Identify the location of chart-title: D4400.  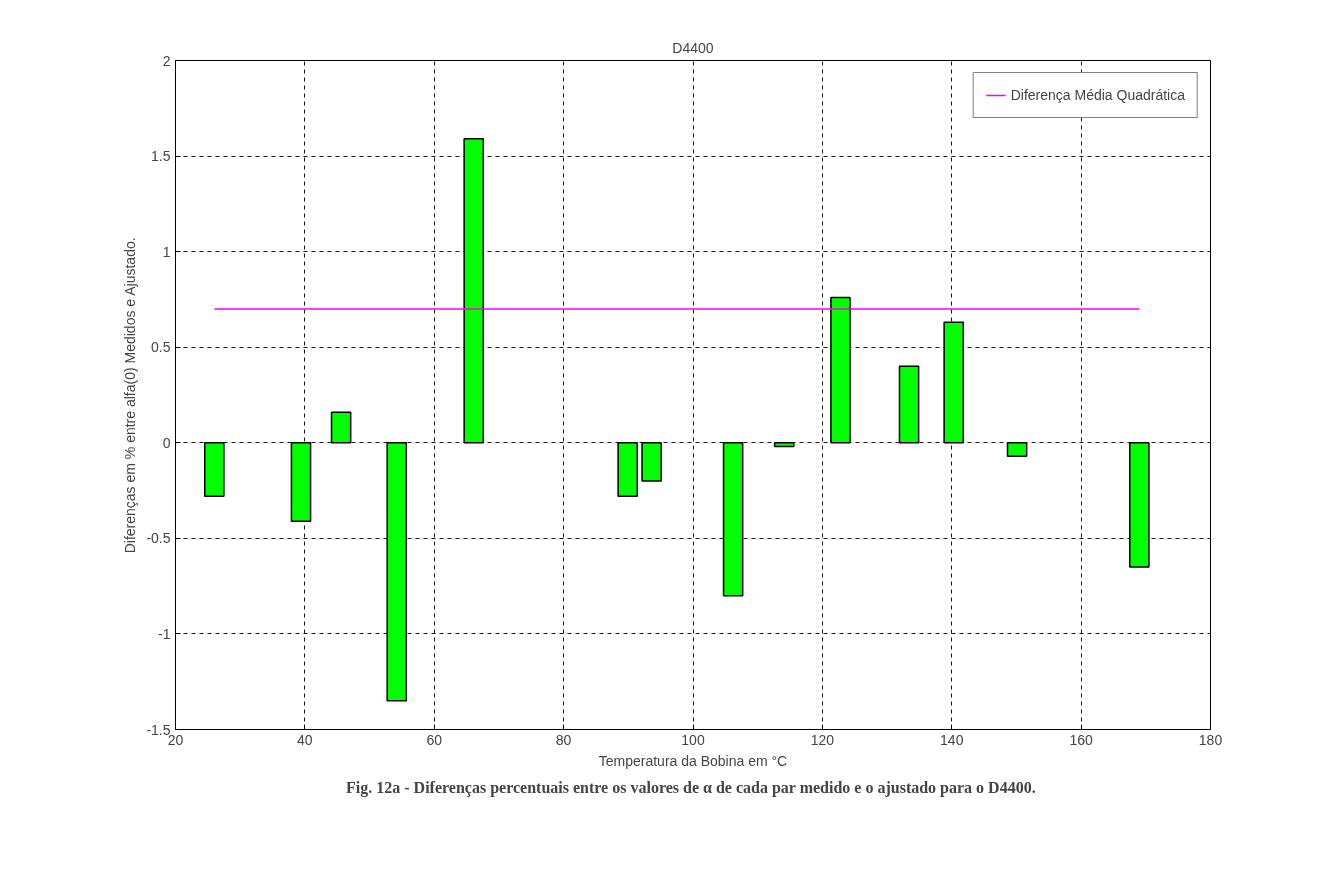
(693, 47).